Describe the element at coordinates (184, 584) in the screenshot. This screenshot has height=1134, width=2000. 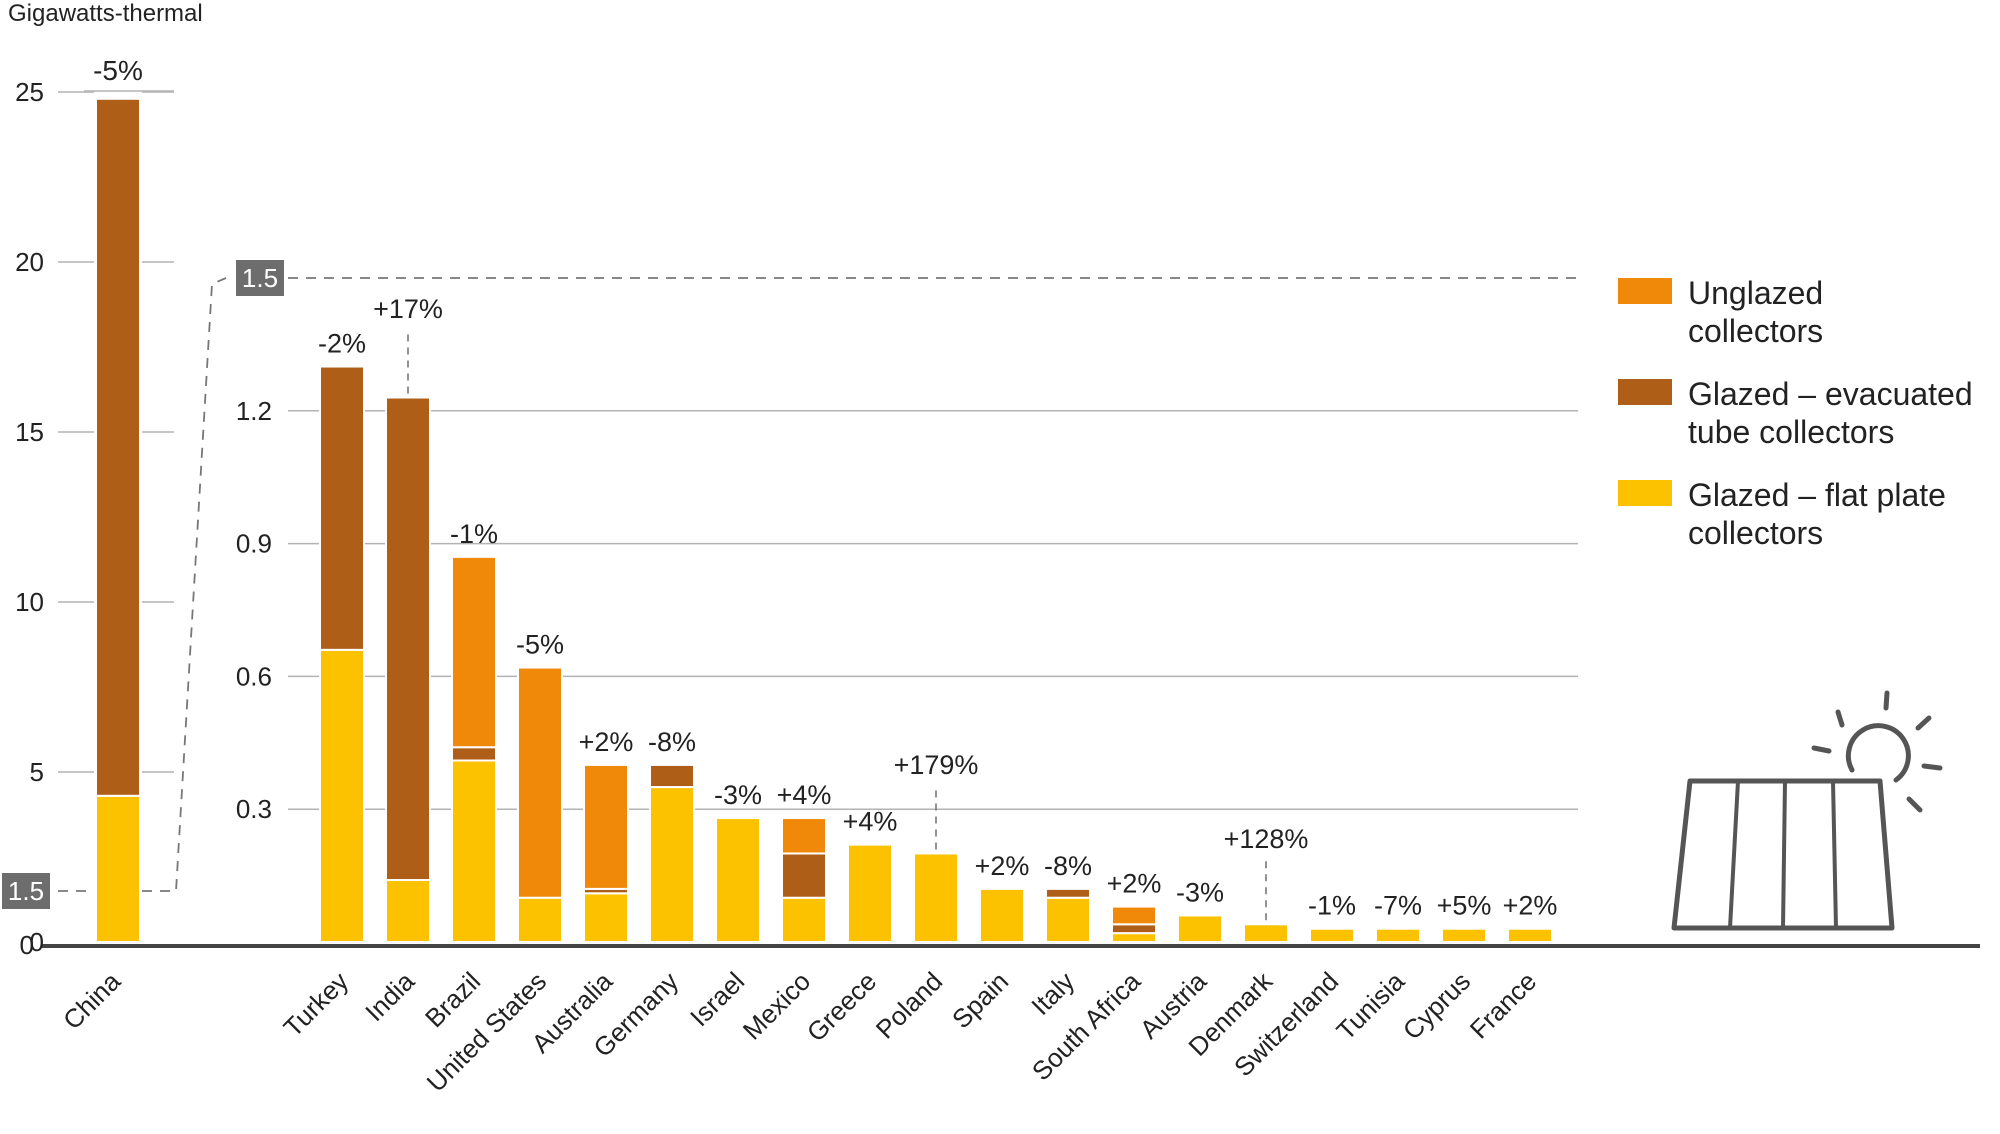
I see `scale-connector-line` at that location.